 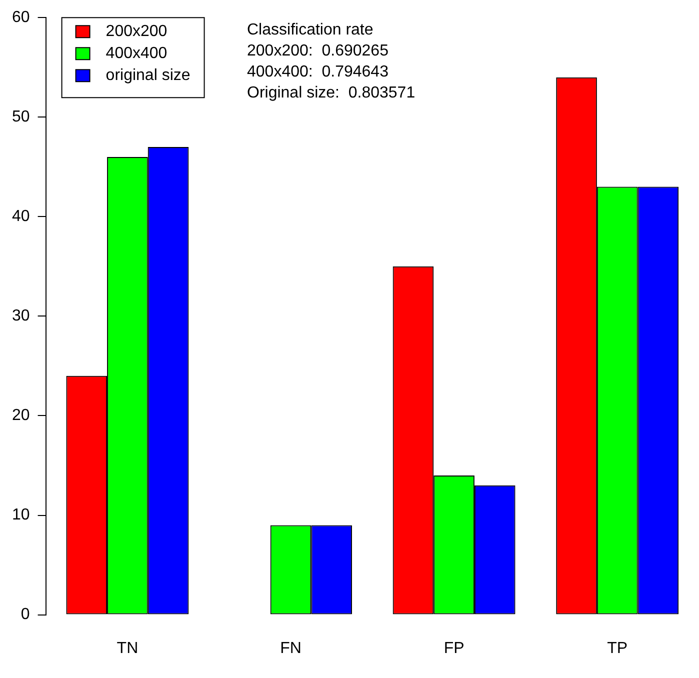 I want to click on legend-label: 400x400, so click(x=137, y=53).